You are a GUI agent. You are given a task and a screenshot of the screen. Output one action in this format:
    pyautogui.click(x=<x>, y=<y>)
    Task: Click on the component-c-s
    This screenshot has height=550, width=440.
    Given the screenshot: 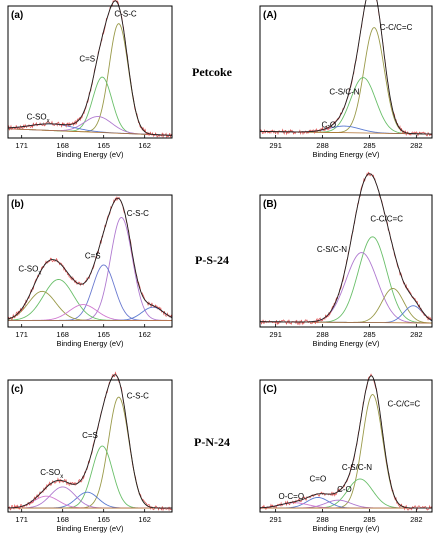 What is the action you would take?
    pyautogui.click(x=90, y=477)
    